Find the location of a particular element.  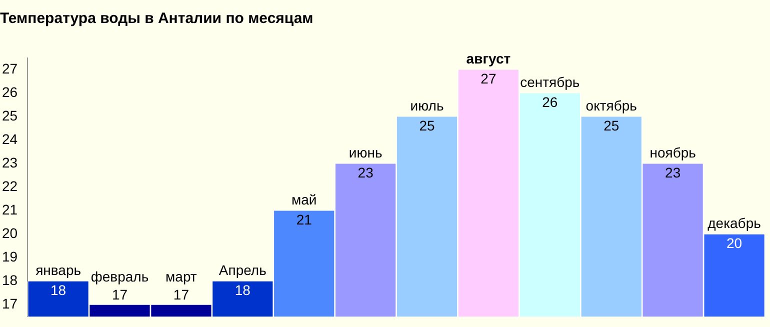

x-tick-label: сентябрь is located at coordinates (550, 82).